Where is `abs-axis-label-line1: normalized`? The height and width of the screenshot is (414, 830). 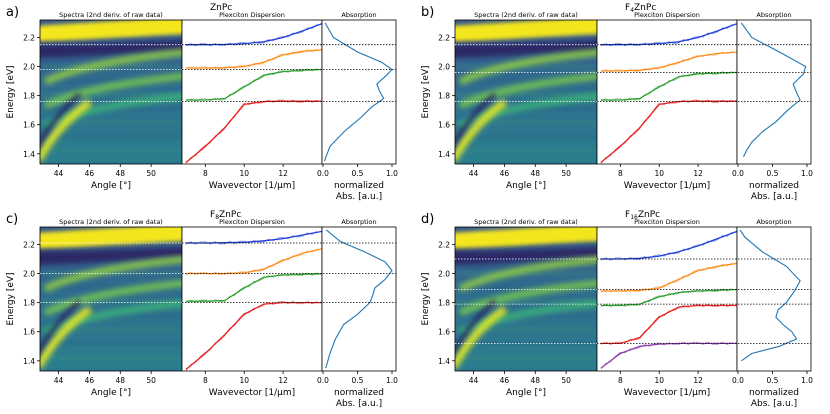
abs-axis-label-line1: normalized is located at coordinates (359, 186).